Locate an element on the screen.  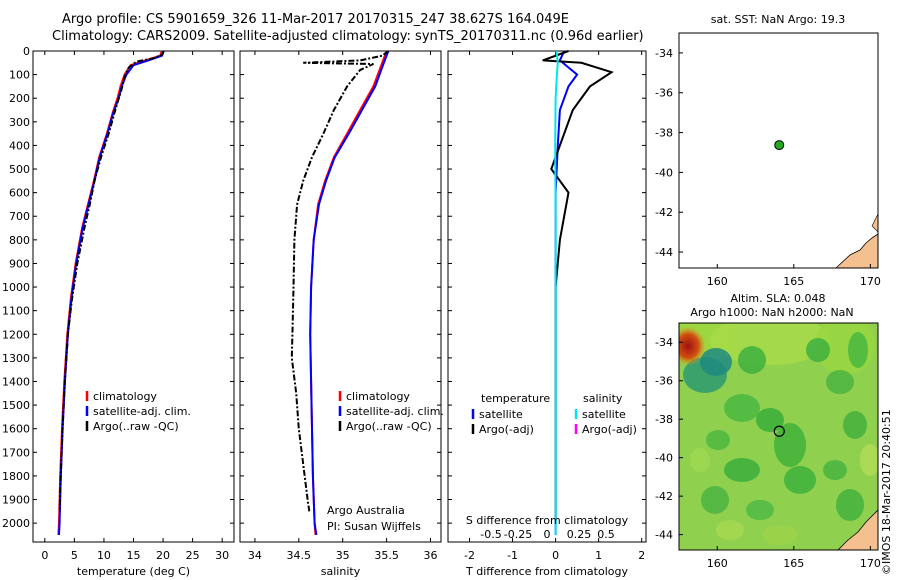
map-sst-ytick-label: -36 is located at coordinates (664, 93).